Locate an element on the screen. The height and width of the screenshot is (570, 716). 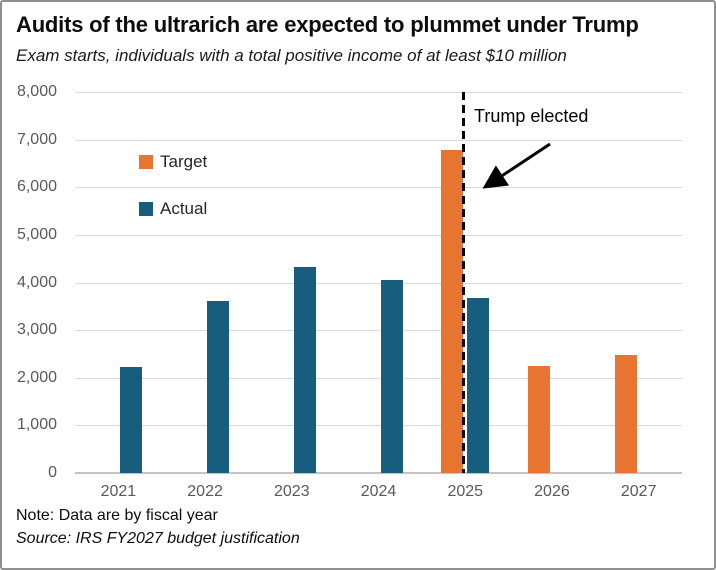
legend-label-actual: Actual is located at coordinates (184, 208).